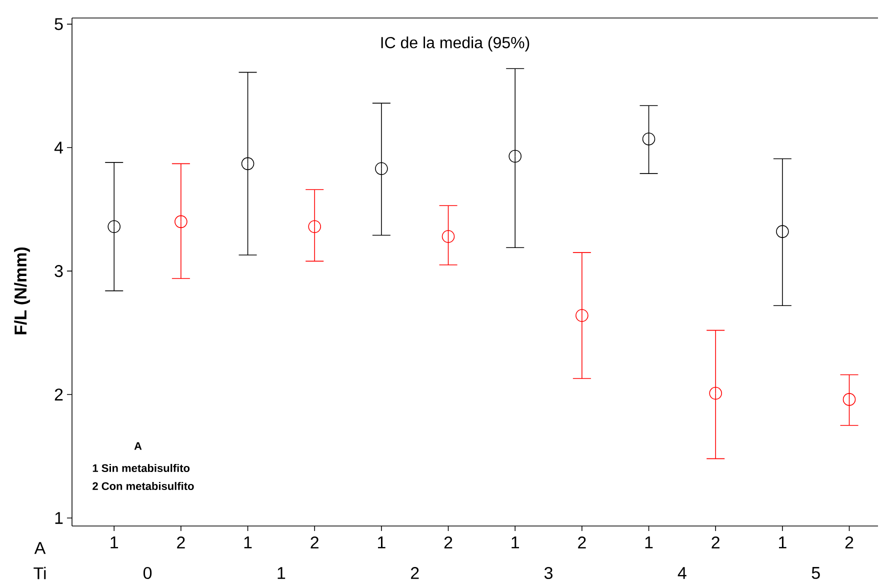 The image size is (881, 582). What do you see at coordinates (40, 548) in the screenshot?
I see `x-axis-title: A` at bounding box center [40, 548].